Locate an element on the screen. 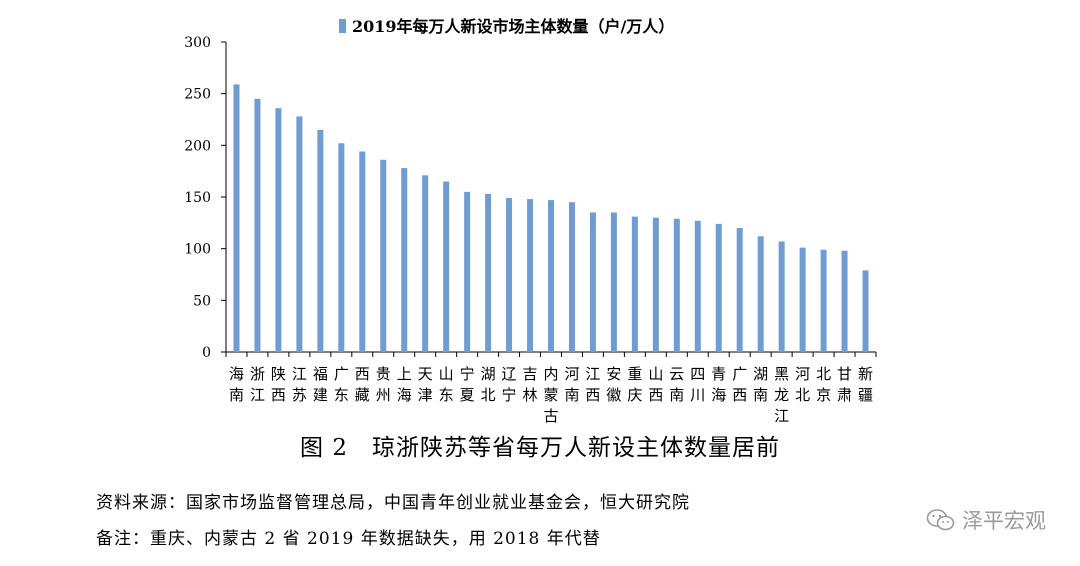  x-tick-label: 湖南 is located at coordinates (760, 384).